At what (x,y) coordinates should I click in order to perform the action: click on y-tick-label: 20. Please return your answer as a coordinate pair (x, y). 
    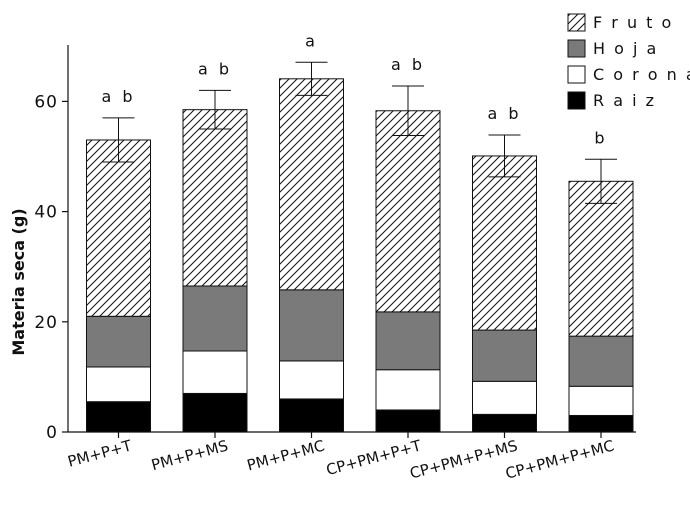
    Looking at the image, I should click on (46, 323).